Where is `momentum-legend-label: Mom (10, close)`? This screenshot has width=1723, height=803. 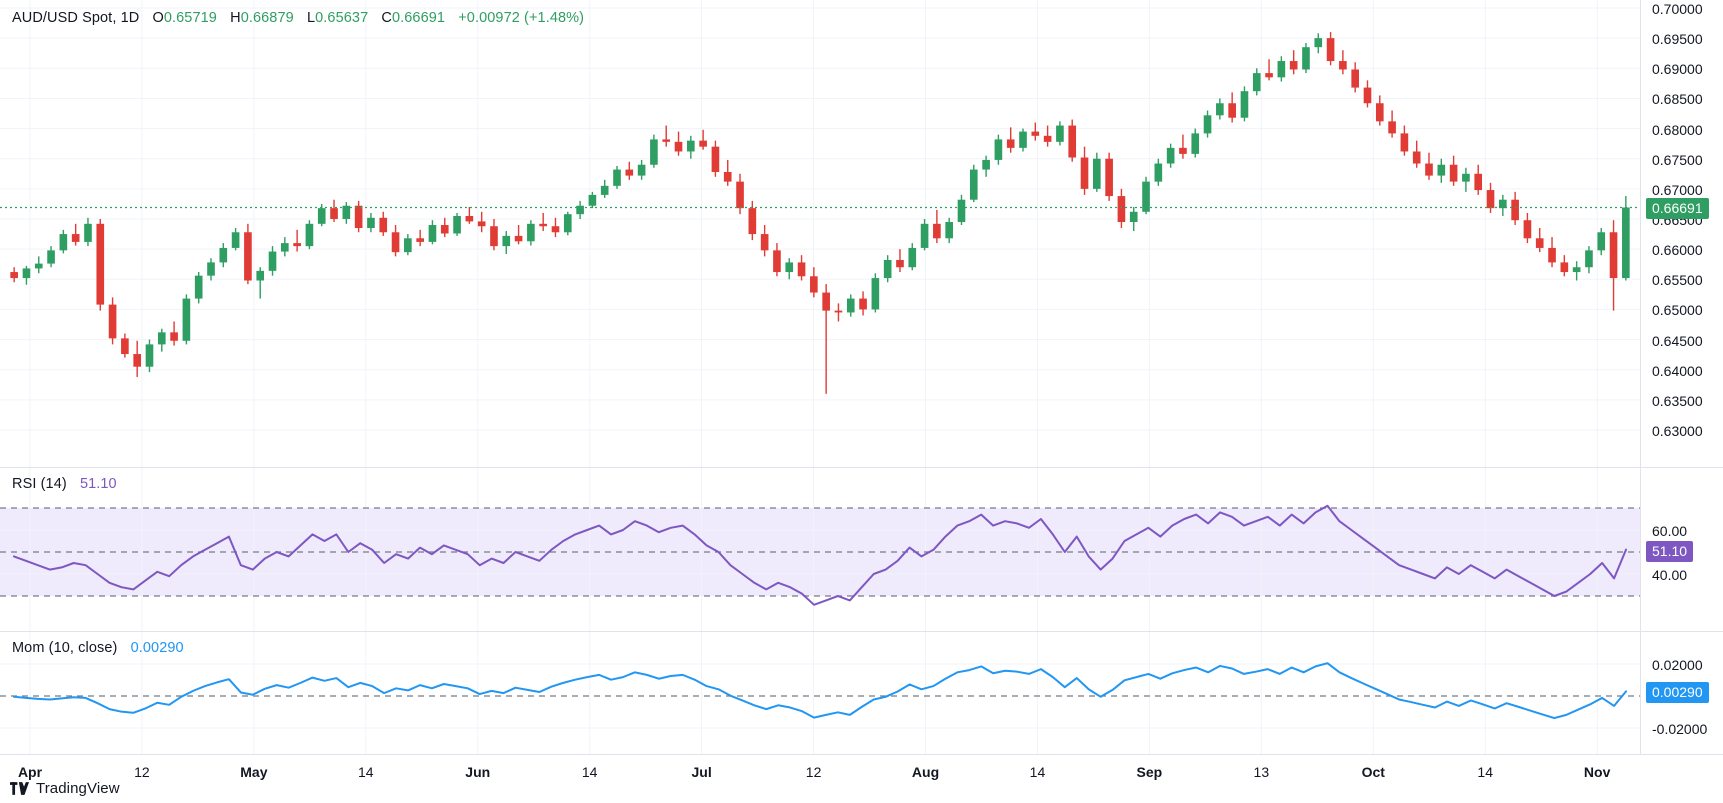 momentum-legend-label: Mom (10, close) is located at coordinates (65, 648).